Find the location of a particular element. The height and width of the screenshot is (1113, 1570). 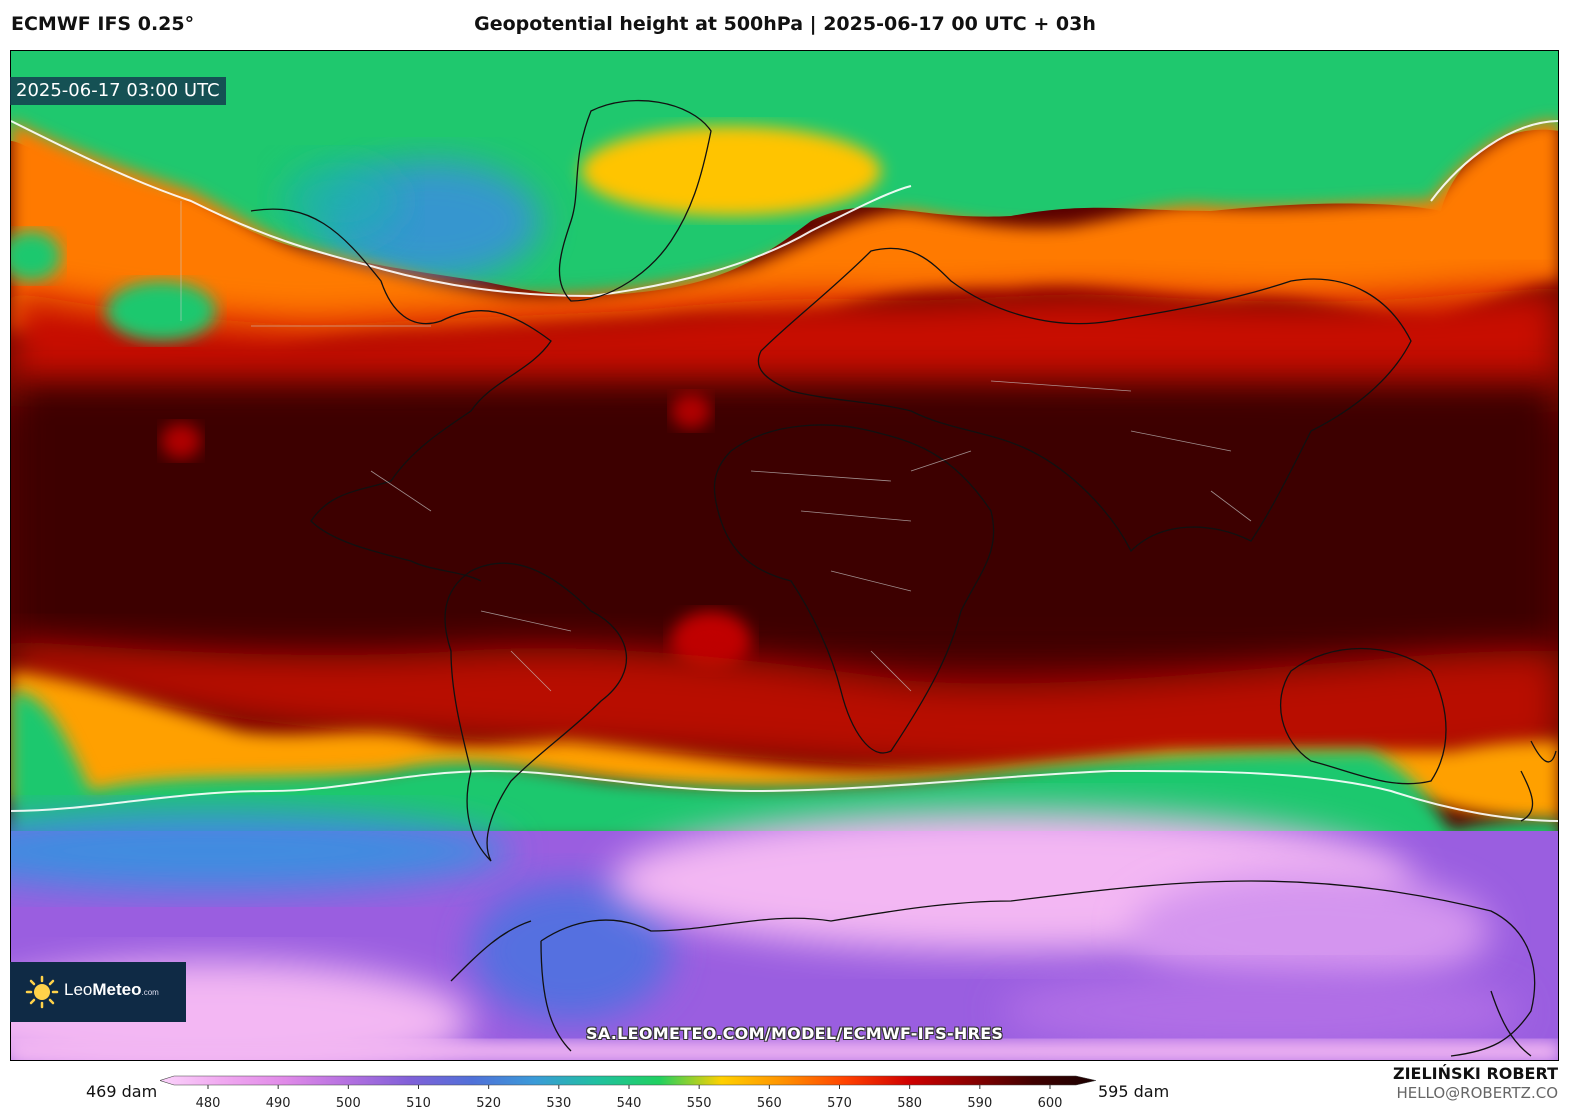

colorbar-tick-label: 510 is located at coordinates (418, 1103).